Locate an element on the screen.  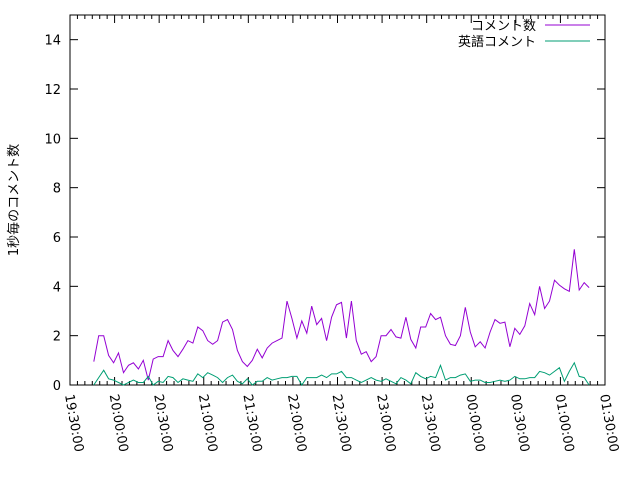
x-tick-label: 20:00:00 is located at coordinates (118, 423).